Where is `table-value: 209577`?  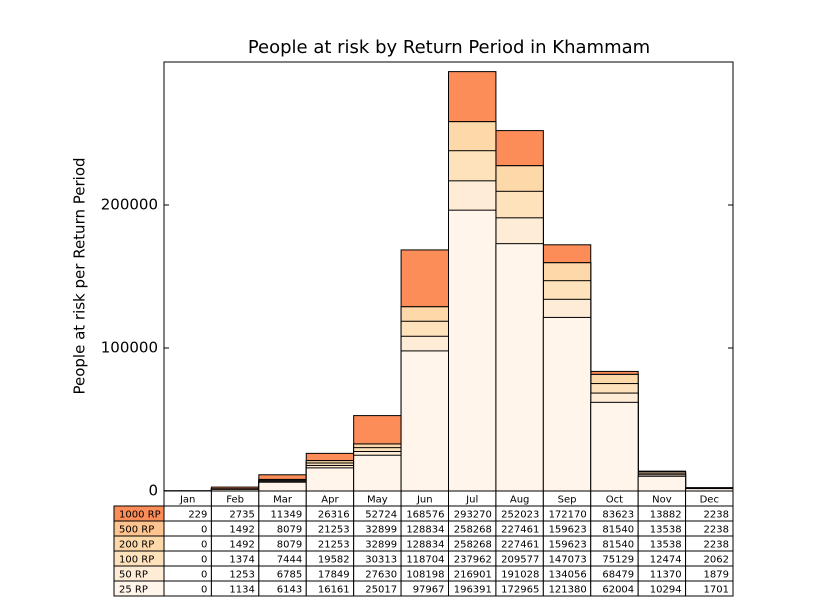
table-value: 209577 is located at coordinates (520, 560).